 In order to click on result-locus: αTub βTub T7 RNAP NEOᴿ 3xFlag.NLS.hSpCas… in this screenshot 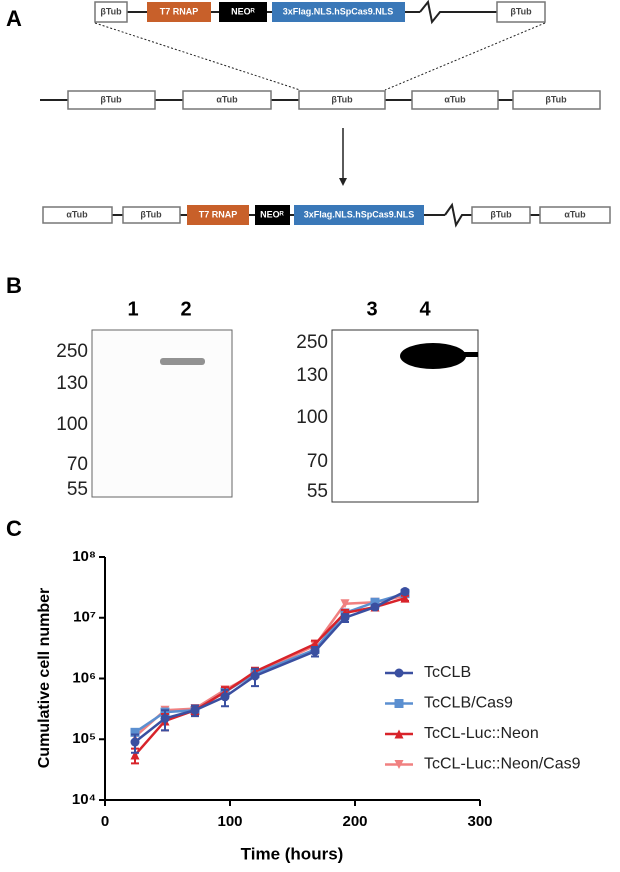, I will do `click(326, 215)`.